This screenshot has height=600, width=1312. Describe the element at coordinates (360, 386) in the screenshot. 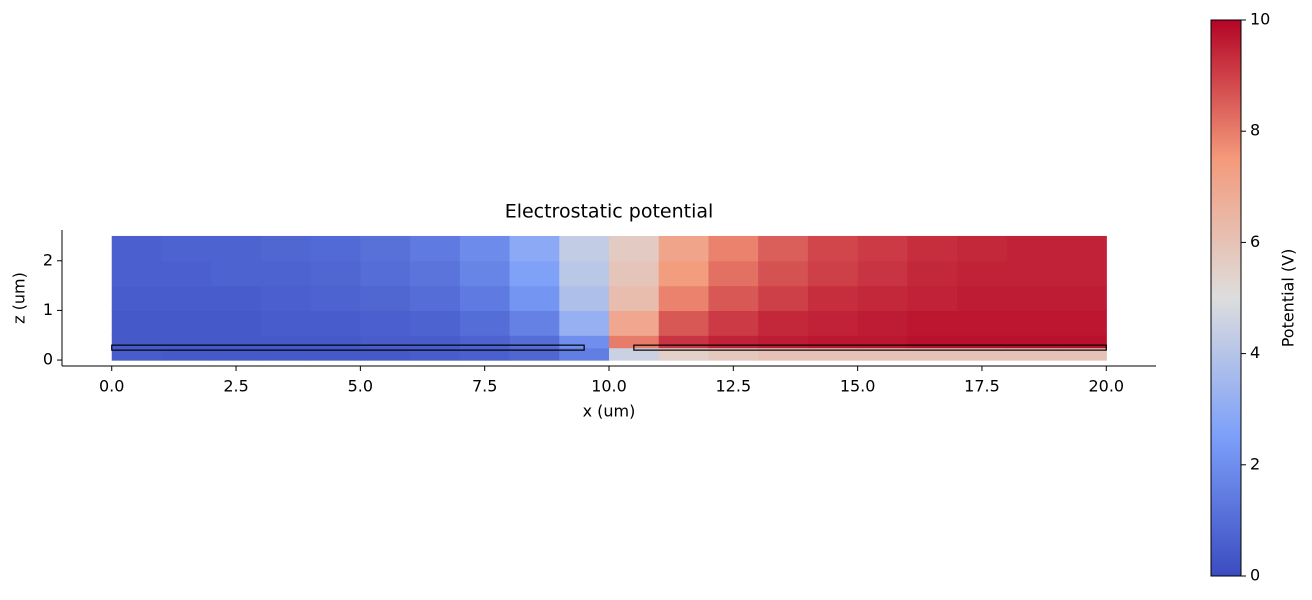

I see `x-tick-label: 5.0` at that location.